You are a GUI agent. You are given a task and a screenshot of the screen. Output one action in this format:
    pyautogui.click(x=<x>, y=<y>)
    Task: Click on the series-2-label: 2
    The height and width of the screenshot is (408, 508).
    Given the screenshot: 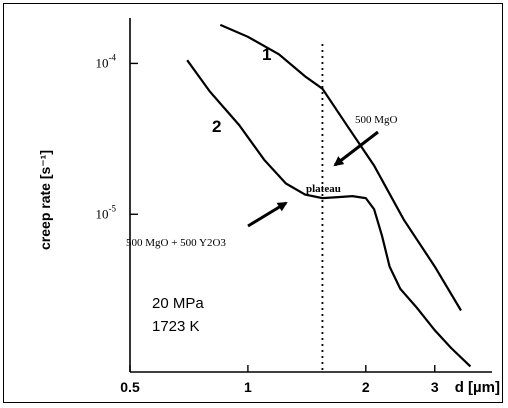 What is the action you would take?
    pyautogui.click(x=216, y=126)
    